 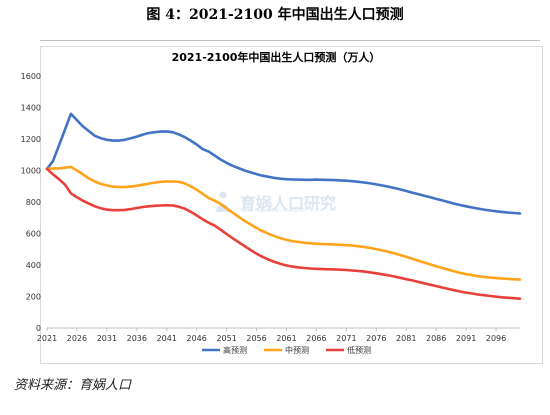 I want to click on legend: 高预测 中预测 低预测, so click(x=286, y=350).